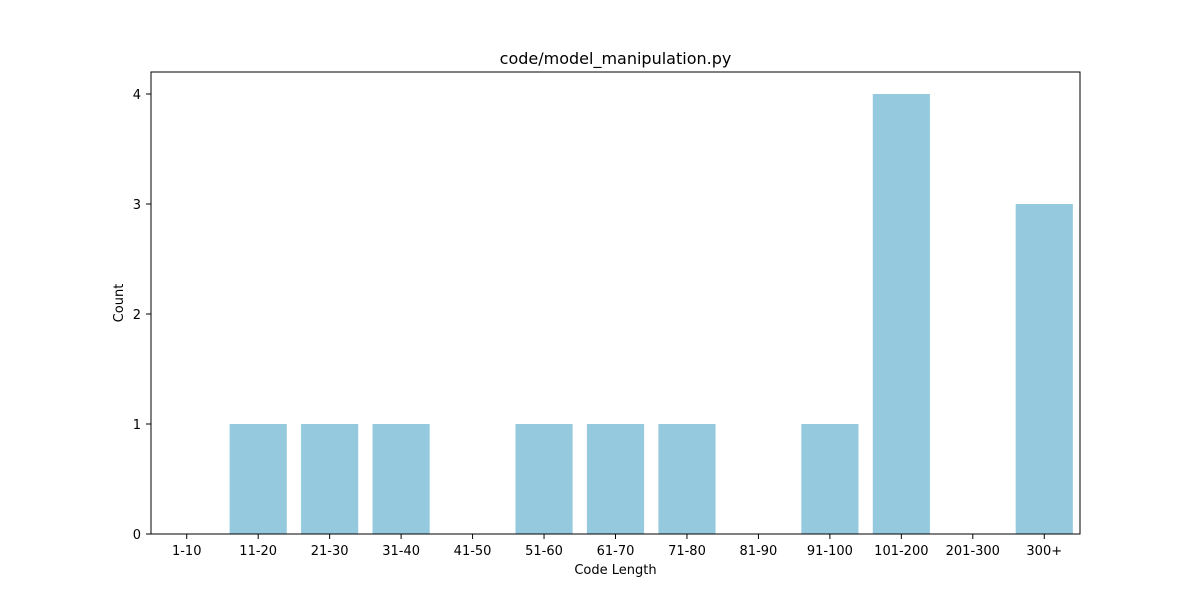 This screenshot has width=1200, height=604. Describe the element at coordinates (616, 59) in the screenshot. I see `chart-title: code/model_manipulation.py` at that location.